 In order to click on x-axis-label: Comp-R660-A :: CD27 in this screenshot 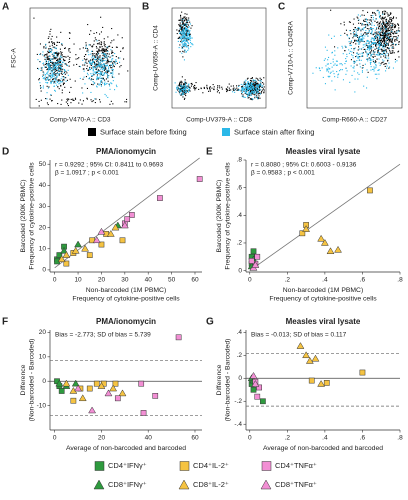, I will do `click(354, 120)`.